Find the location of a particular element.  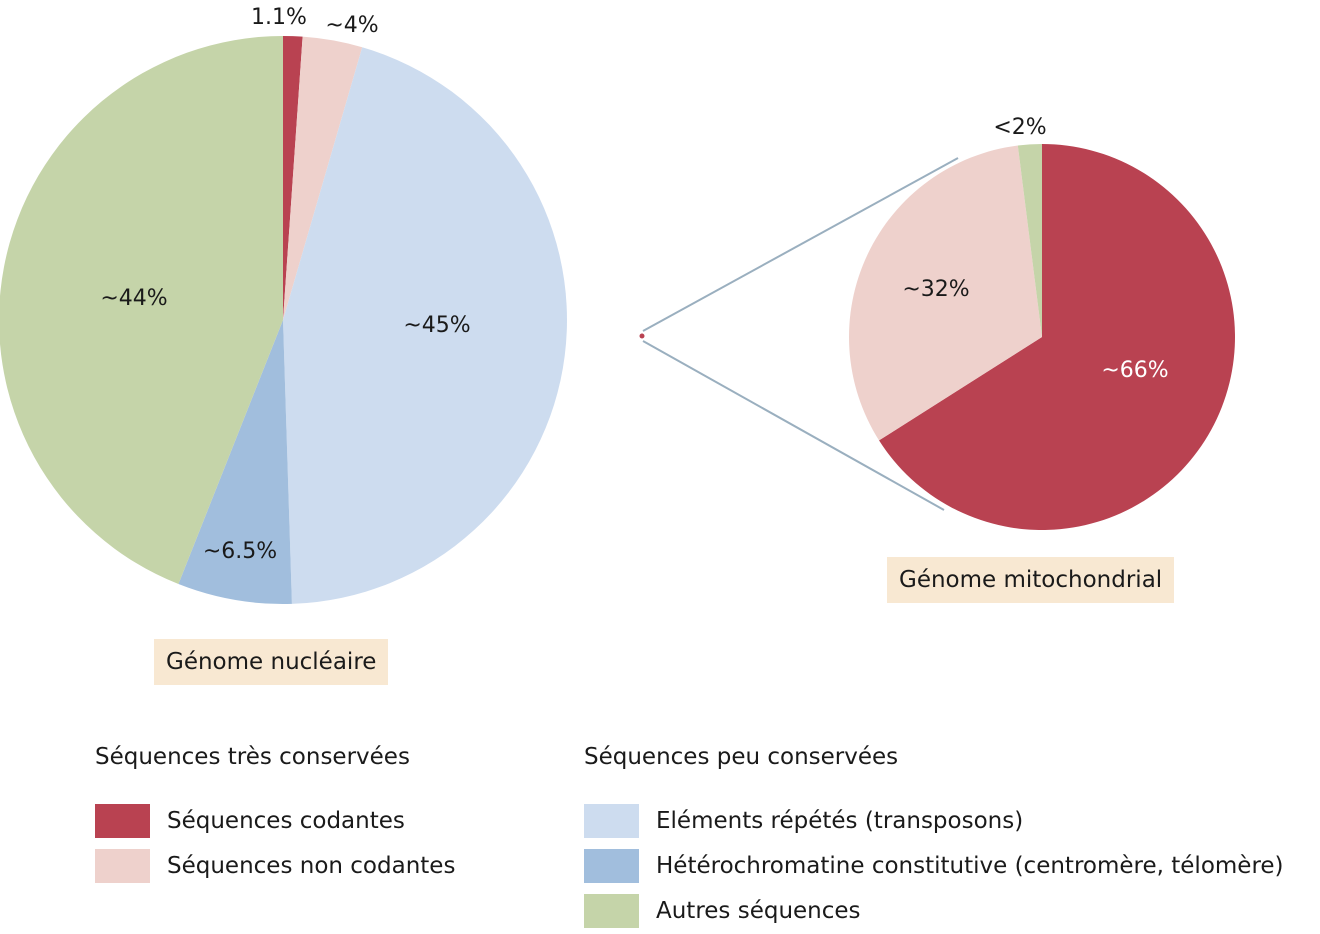

data-label-elements-repetes-transposons: ~45% is located at coordinates (436, 325).